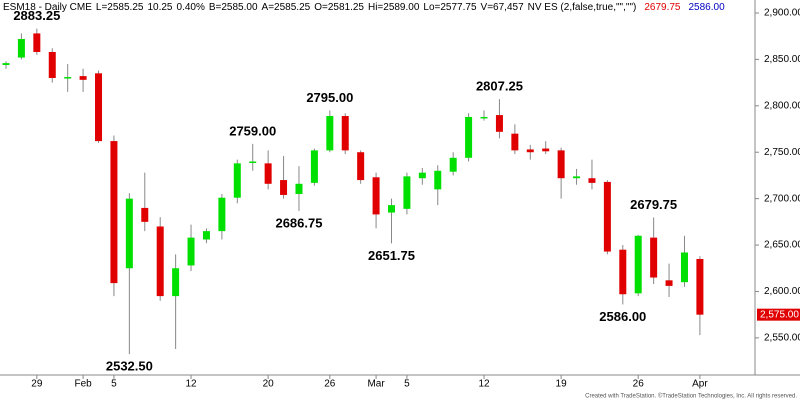 This screenshot has width=800, height=402. Describe the element at coordinates (191, 7) in the screenshot. I see `change-pct: 0.40%` at that location.